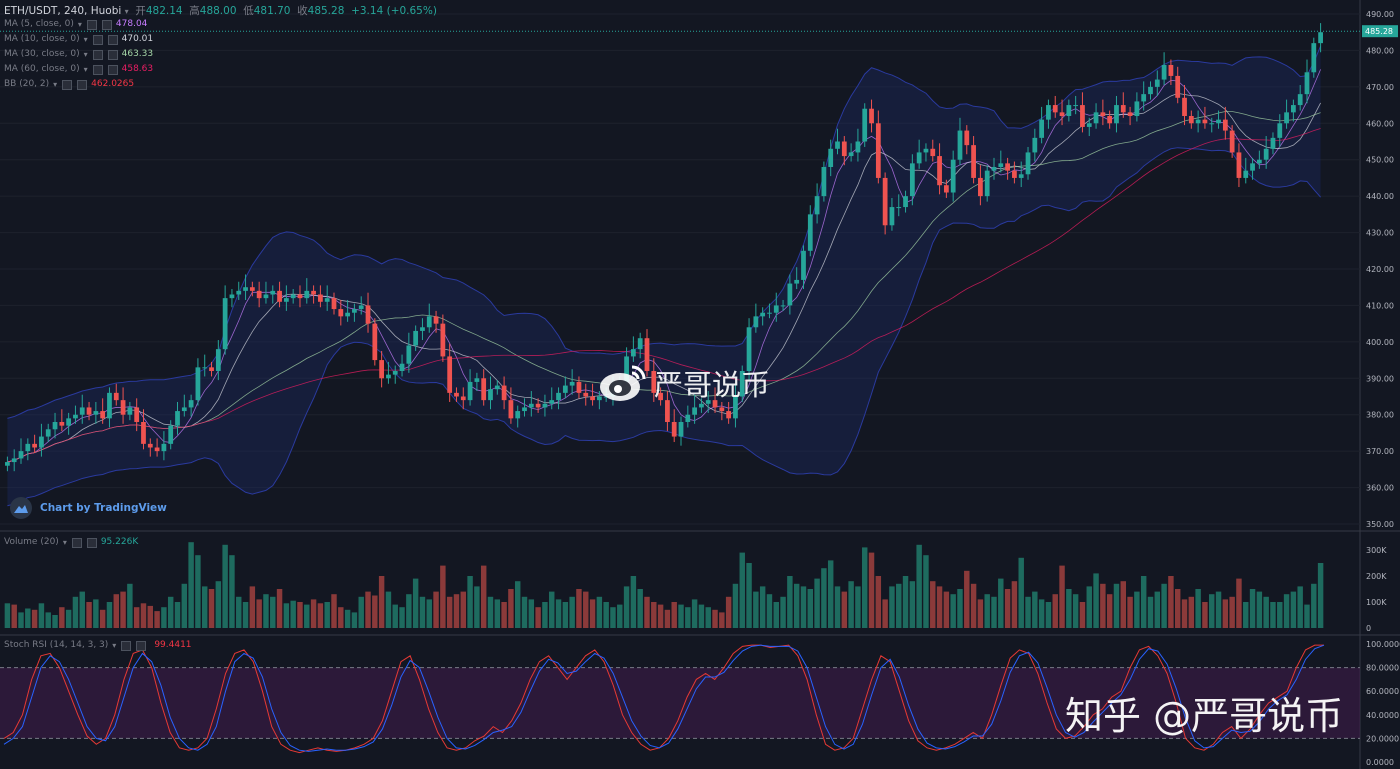  What do you see at coordinates (680, 703) in the screenshot?
I see `rsi-band-fill` at bounding box center [680, 703].